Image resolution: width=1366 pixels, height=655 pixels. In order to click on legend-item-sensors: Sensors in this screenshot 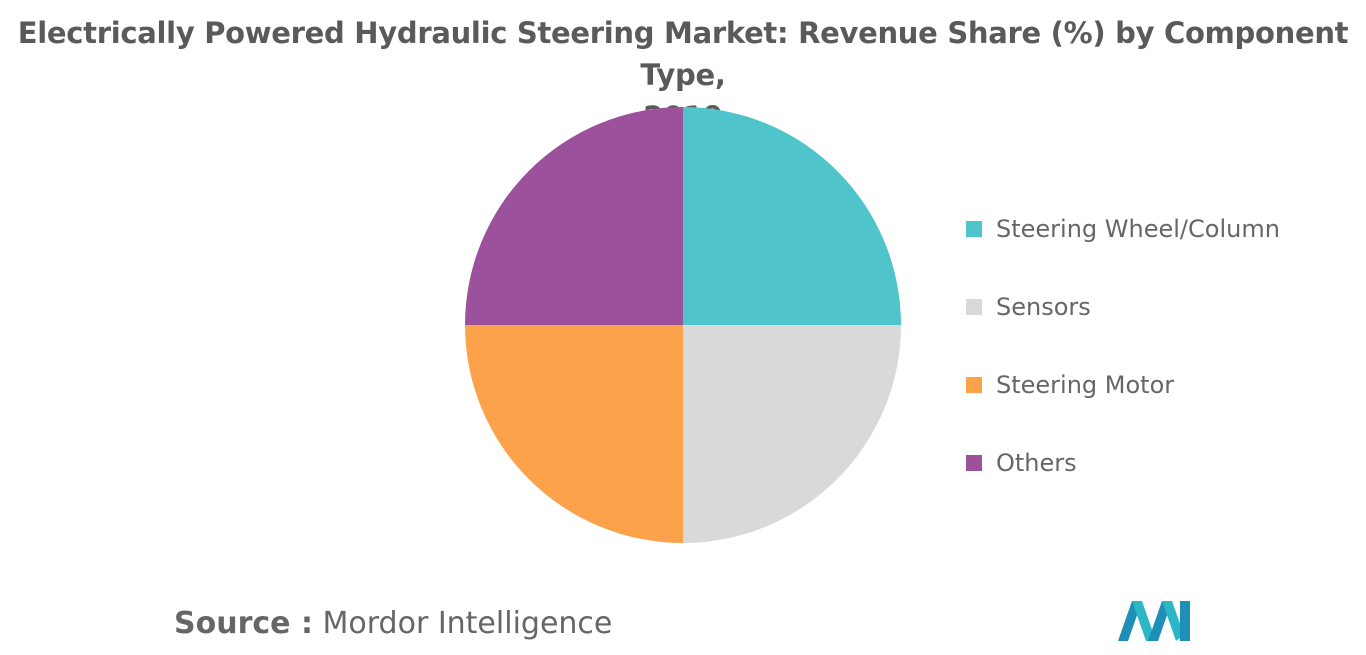, I will do `click(1123, 307)`.